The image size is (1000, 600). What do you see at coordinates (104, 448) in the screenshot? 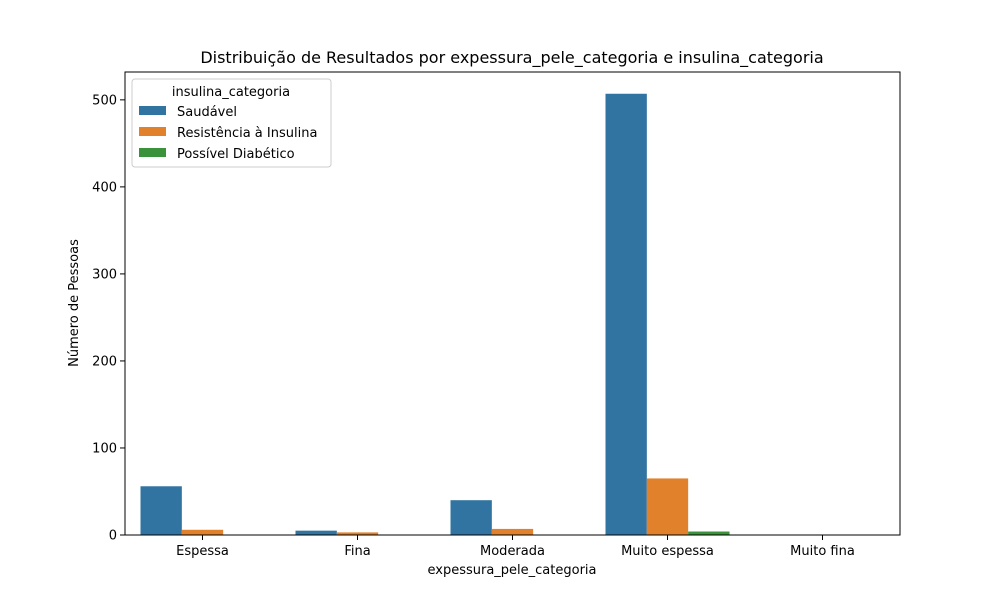
I see `y-tick-label: 100` at bounding box center [104, 448].